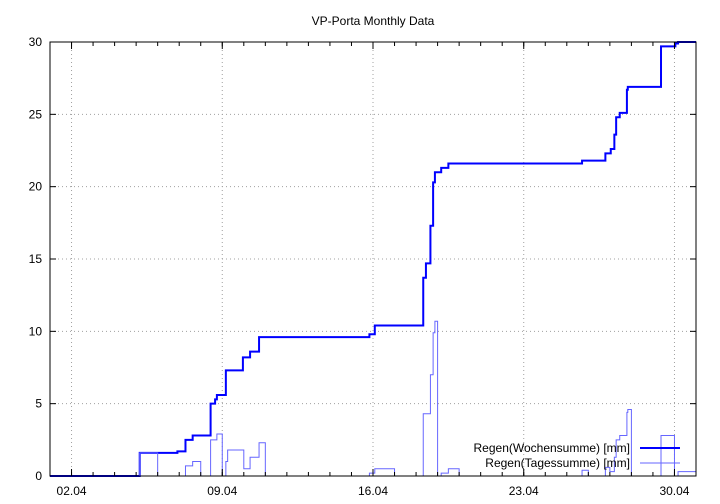  I want to click on y-tick-label: 20, so click(36, 187).